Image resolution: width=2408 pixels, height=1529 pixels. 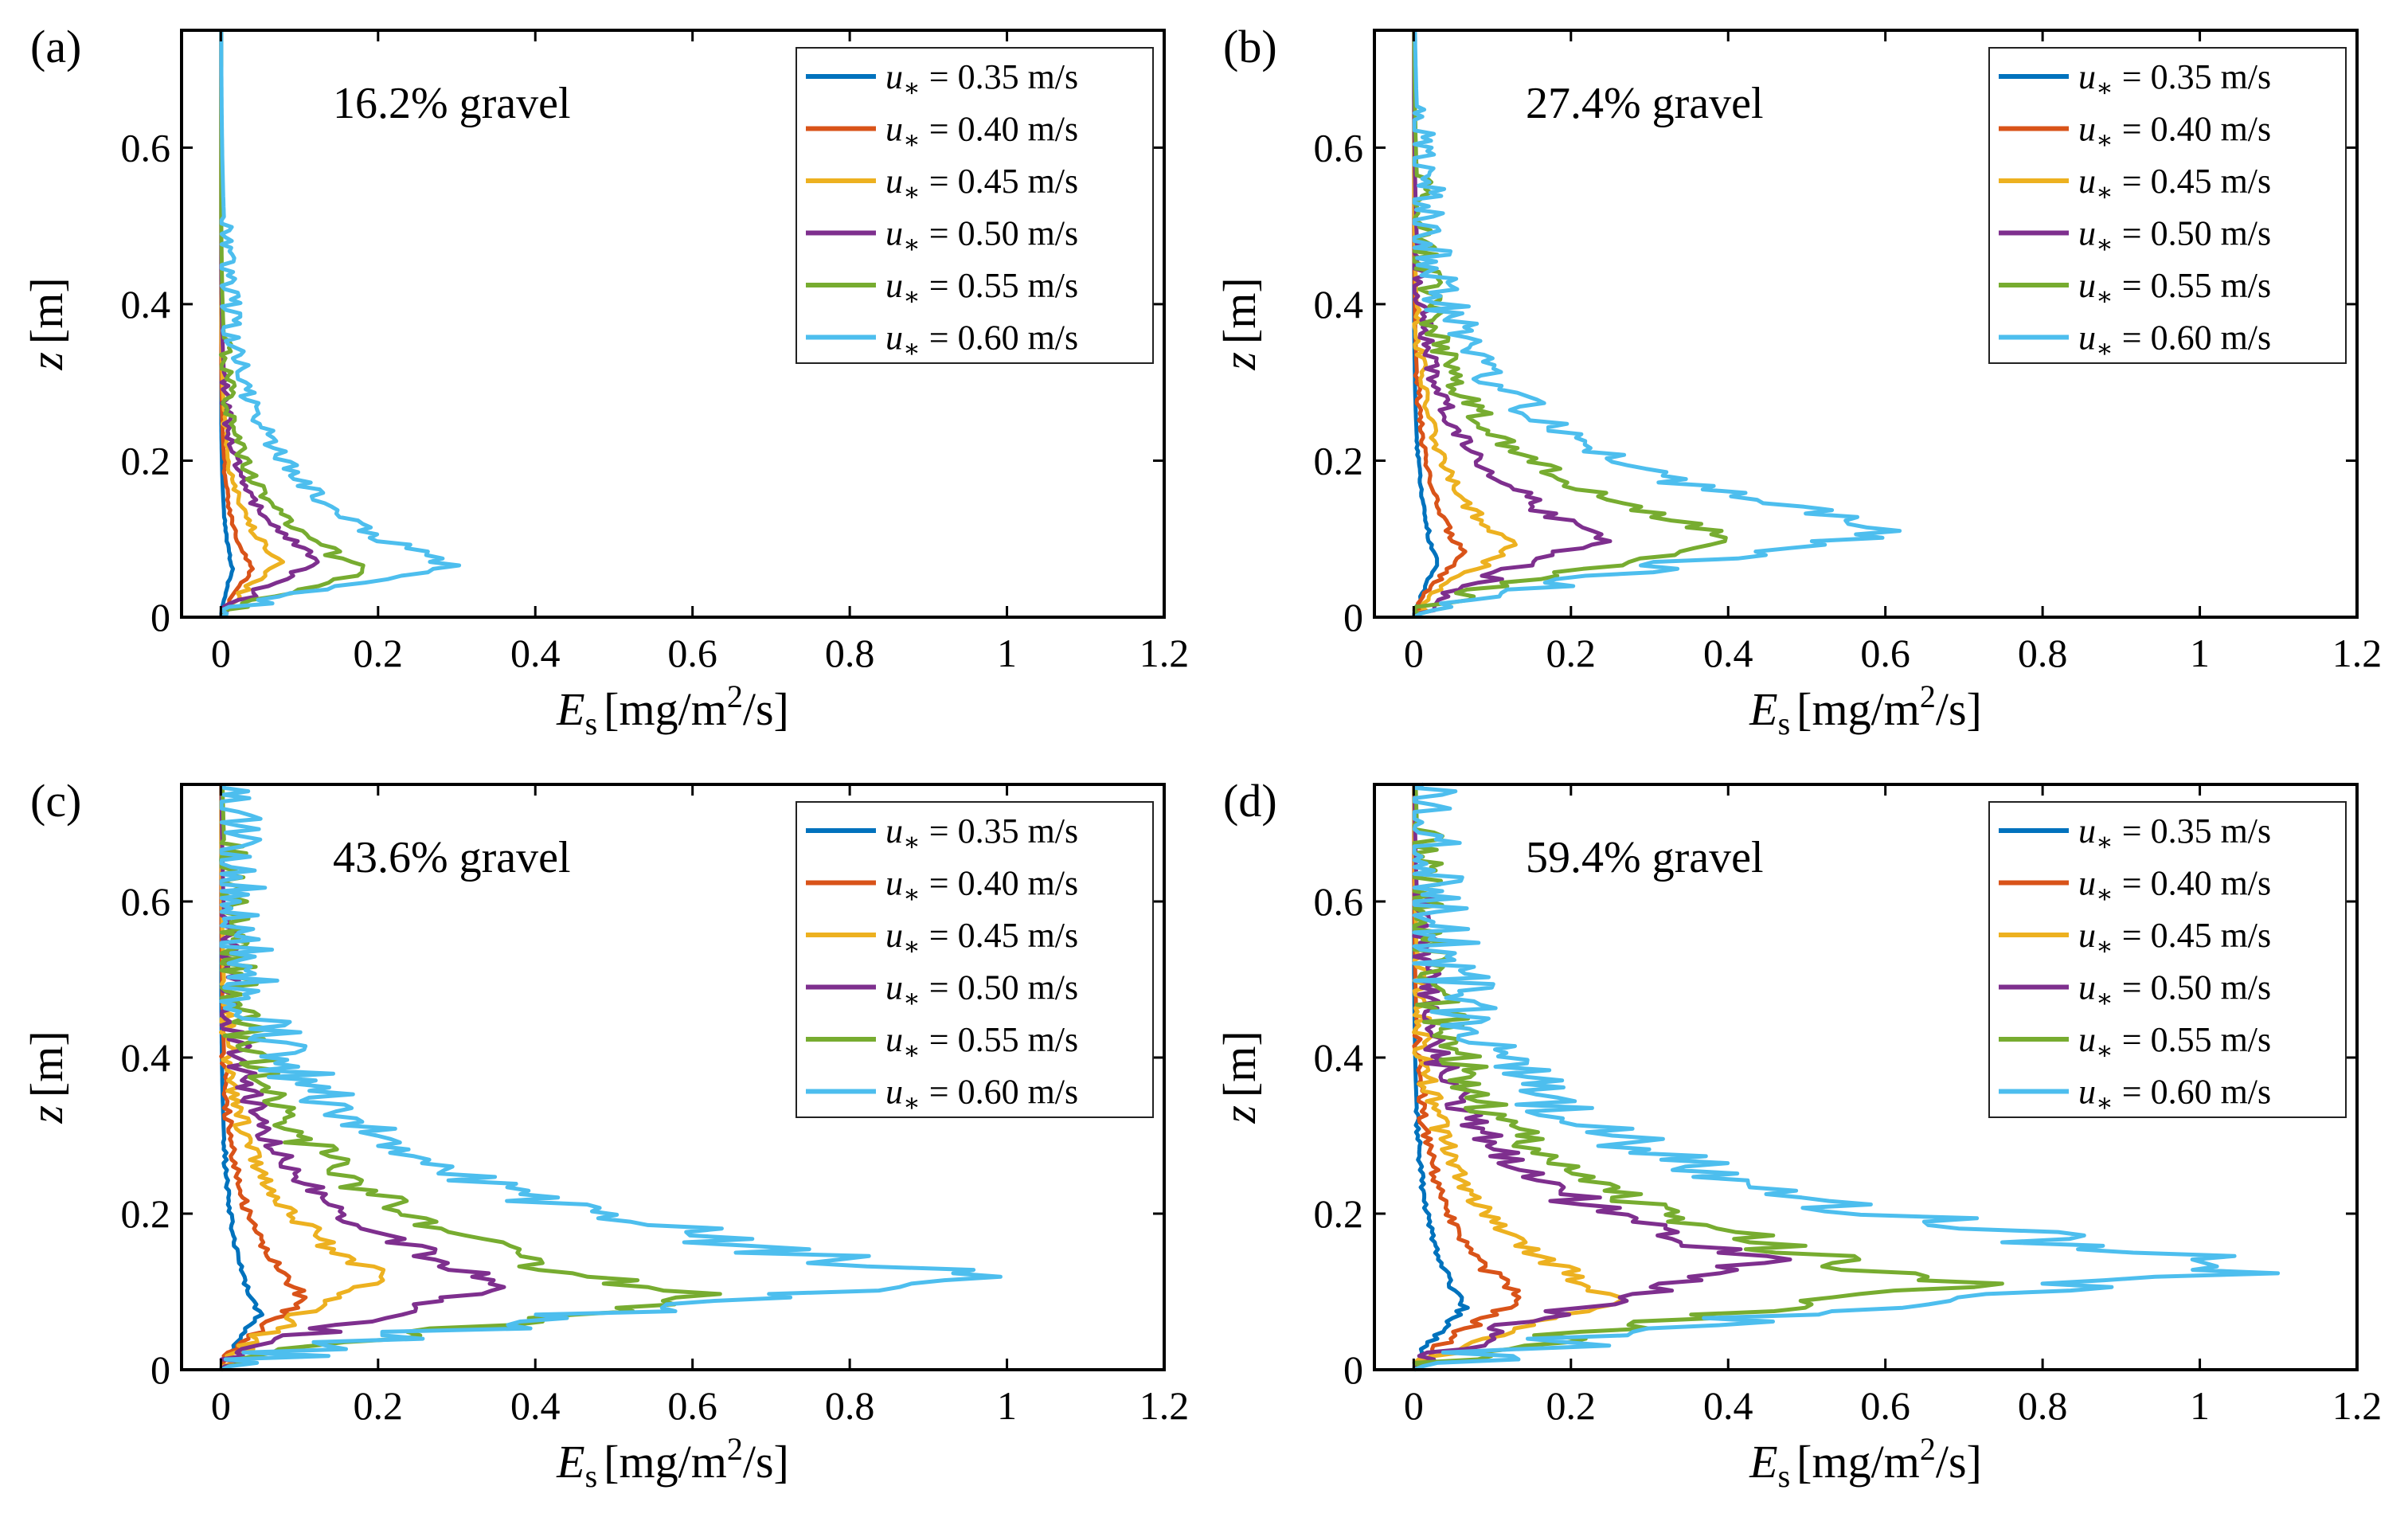 What do you see at coordinates (452, 857) in the screenshot?
I see `gravel-annotation: 43.6% gravel` at bounding box center [452, 857].